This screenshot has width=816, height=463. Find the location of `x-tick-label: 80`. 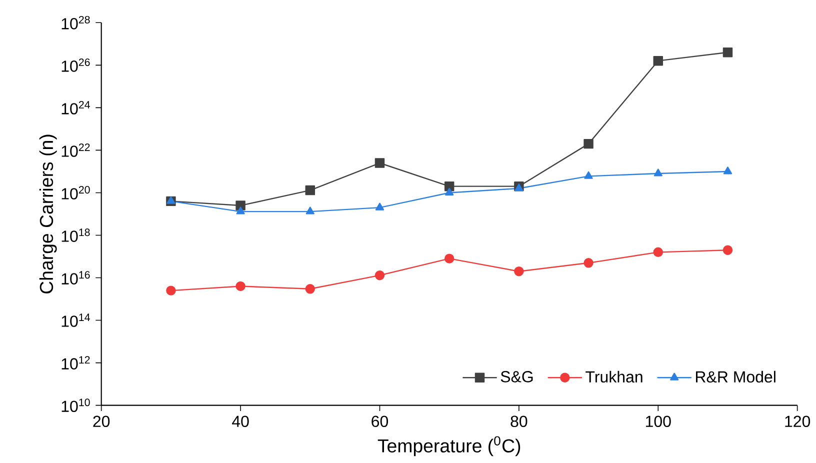

x-tick-label: 80 is located at coordinates (519, 422).